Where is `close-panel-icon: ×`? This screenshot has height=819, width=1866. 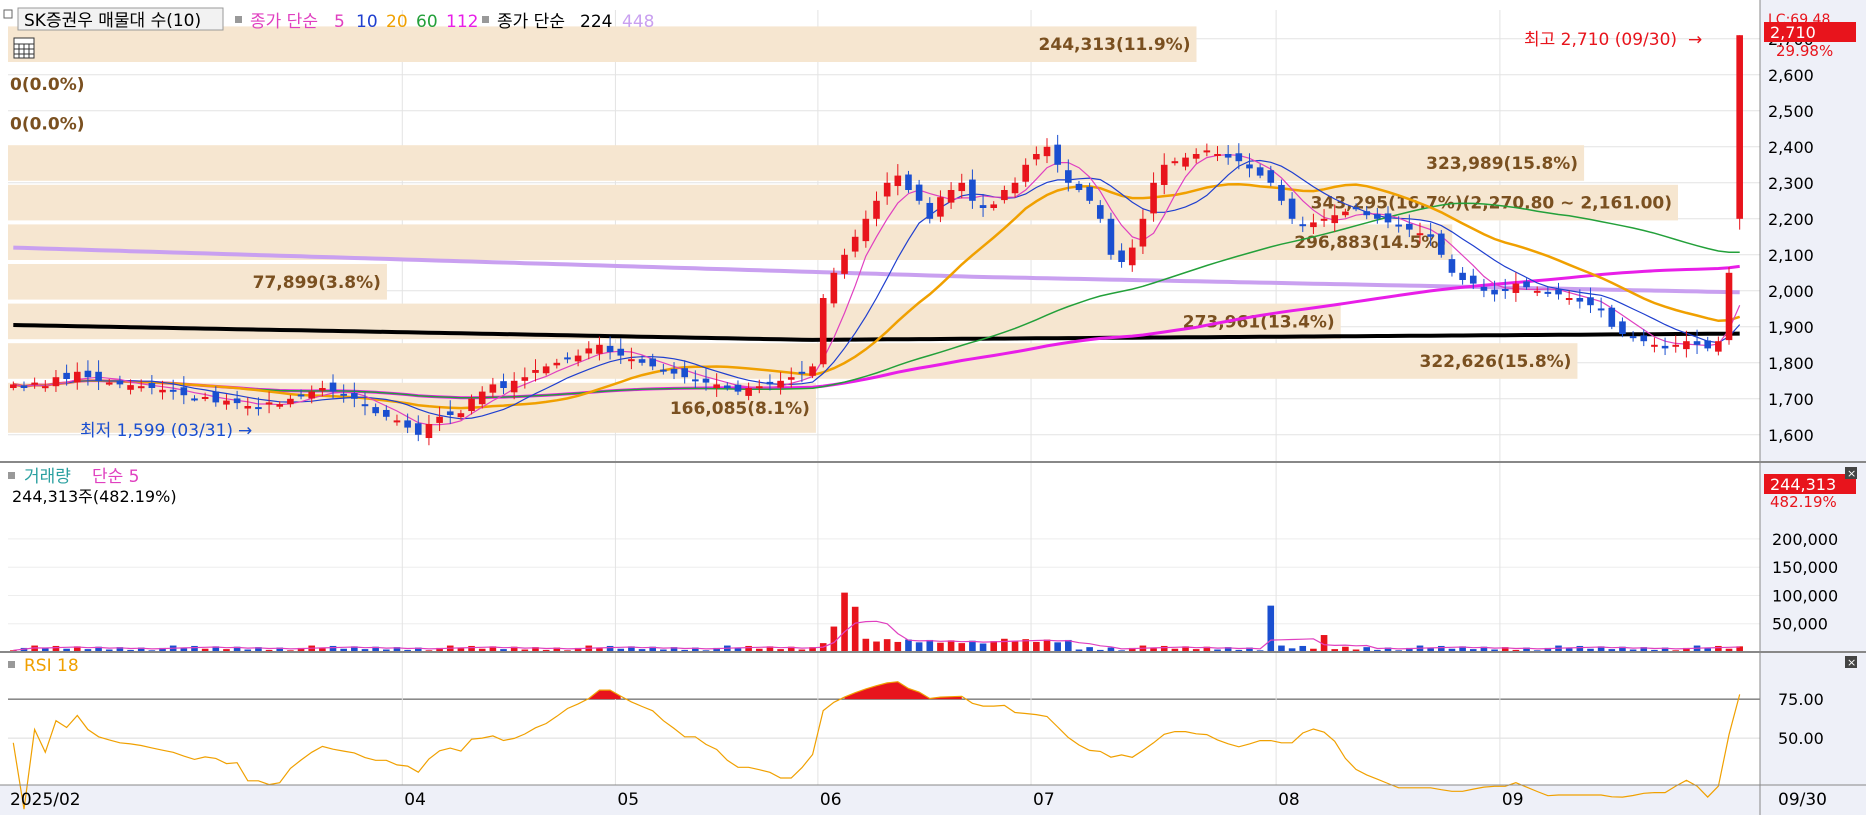 close-panel-icon: × is located at coordinates (1851, 473).